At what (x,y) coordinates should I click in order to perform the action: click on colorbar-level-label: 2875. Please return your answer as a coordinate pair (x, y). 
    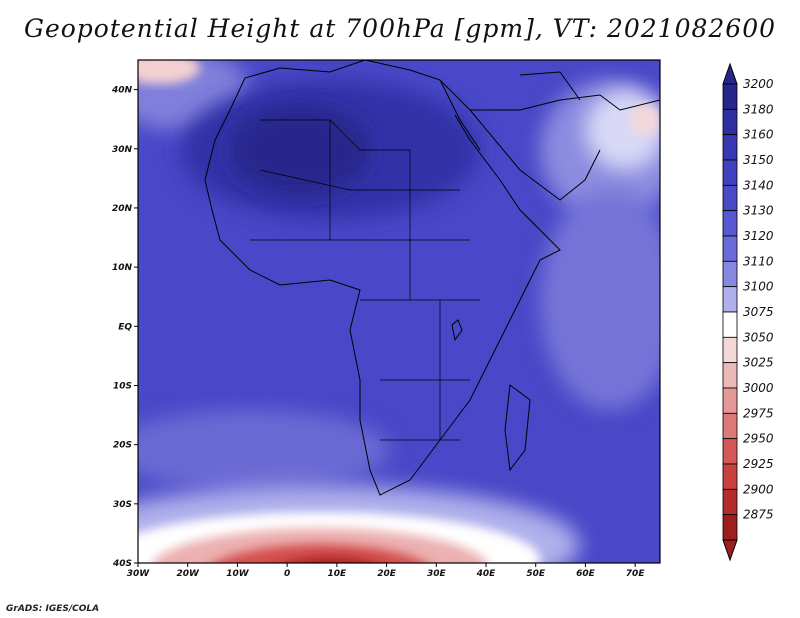
    Looking at the image, I should click on (758, 515).